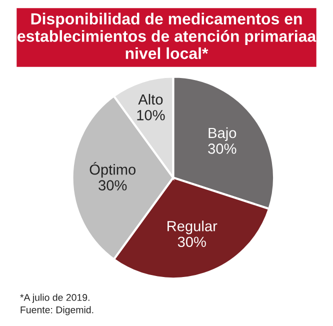 This screenshot has height=326, width=333. Describe the element at coordinates (222, 134) in the screenshot. I see `slice-label: Bajo` at that location.